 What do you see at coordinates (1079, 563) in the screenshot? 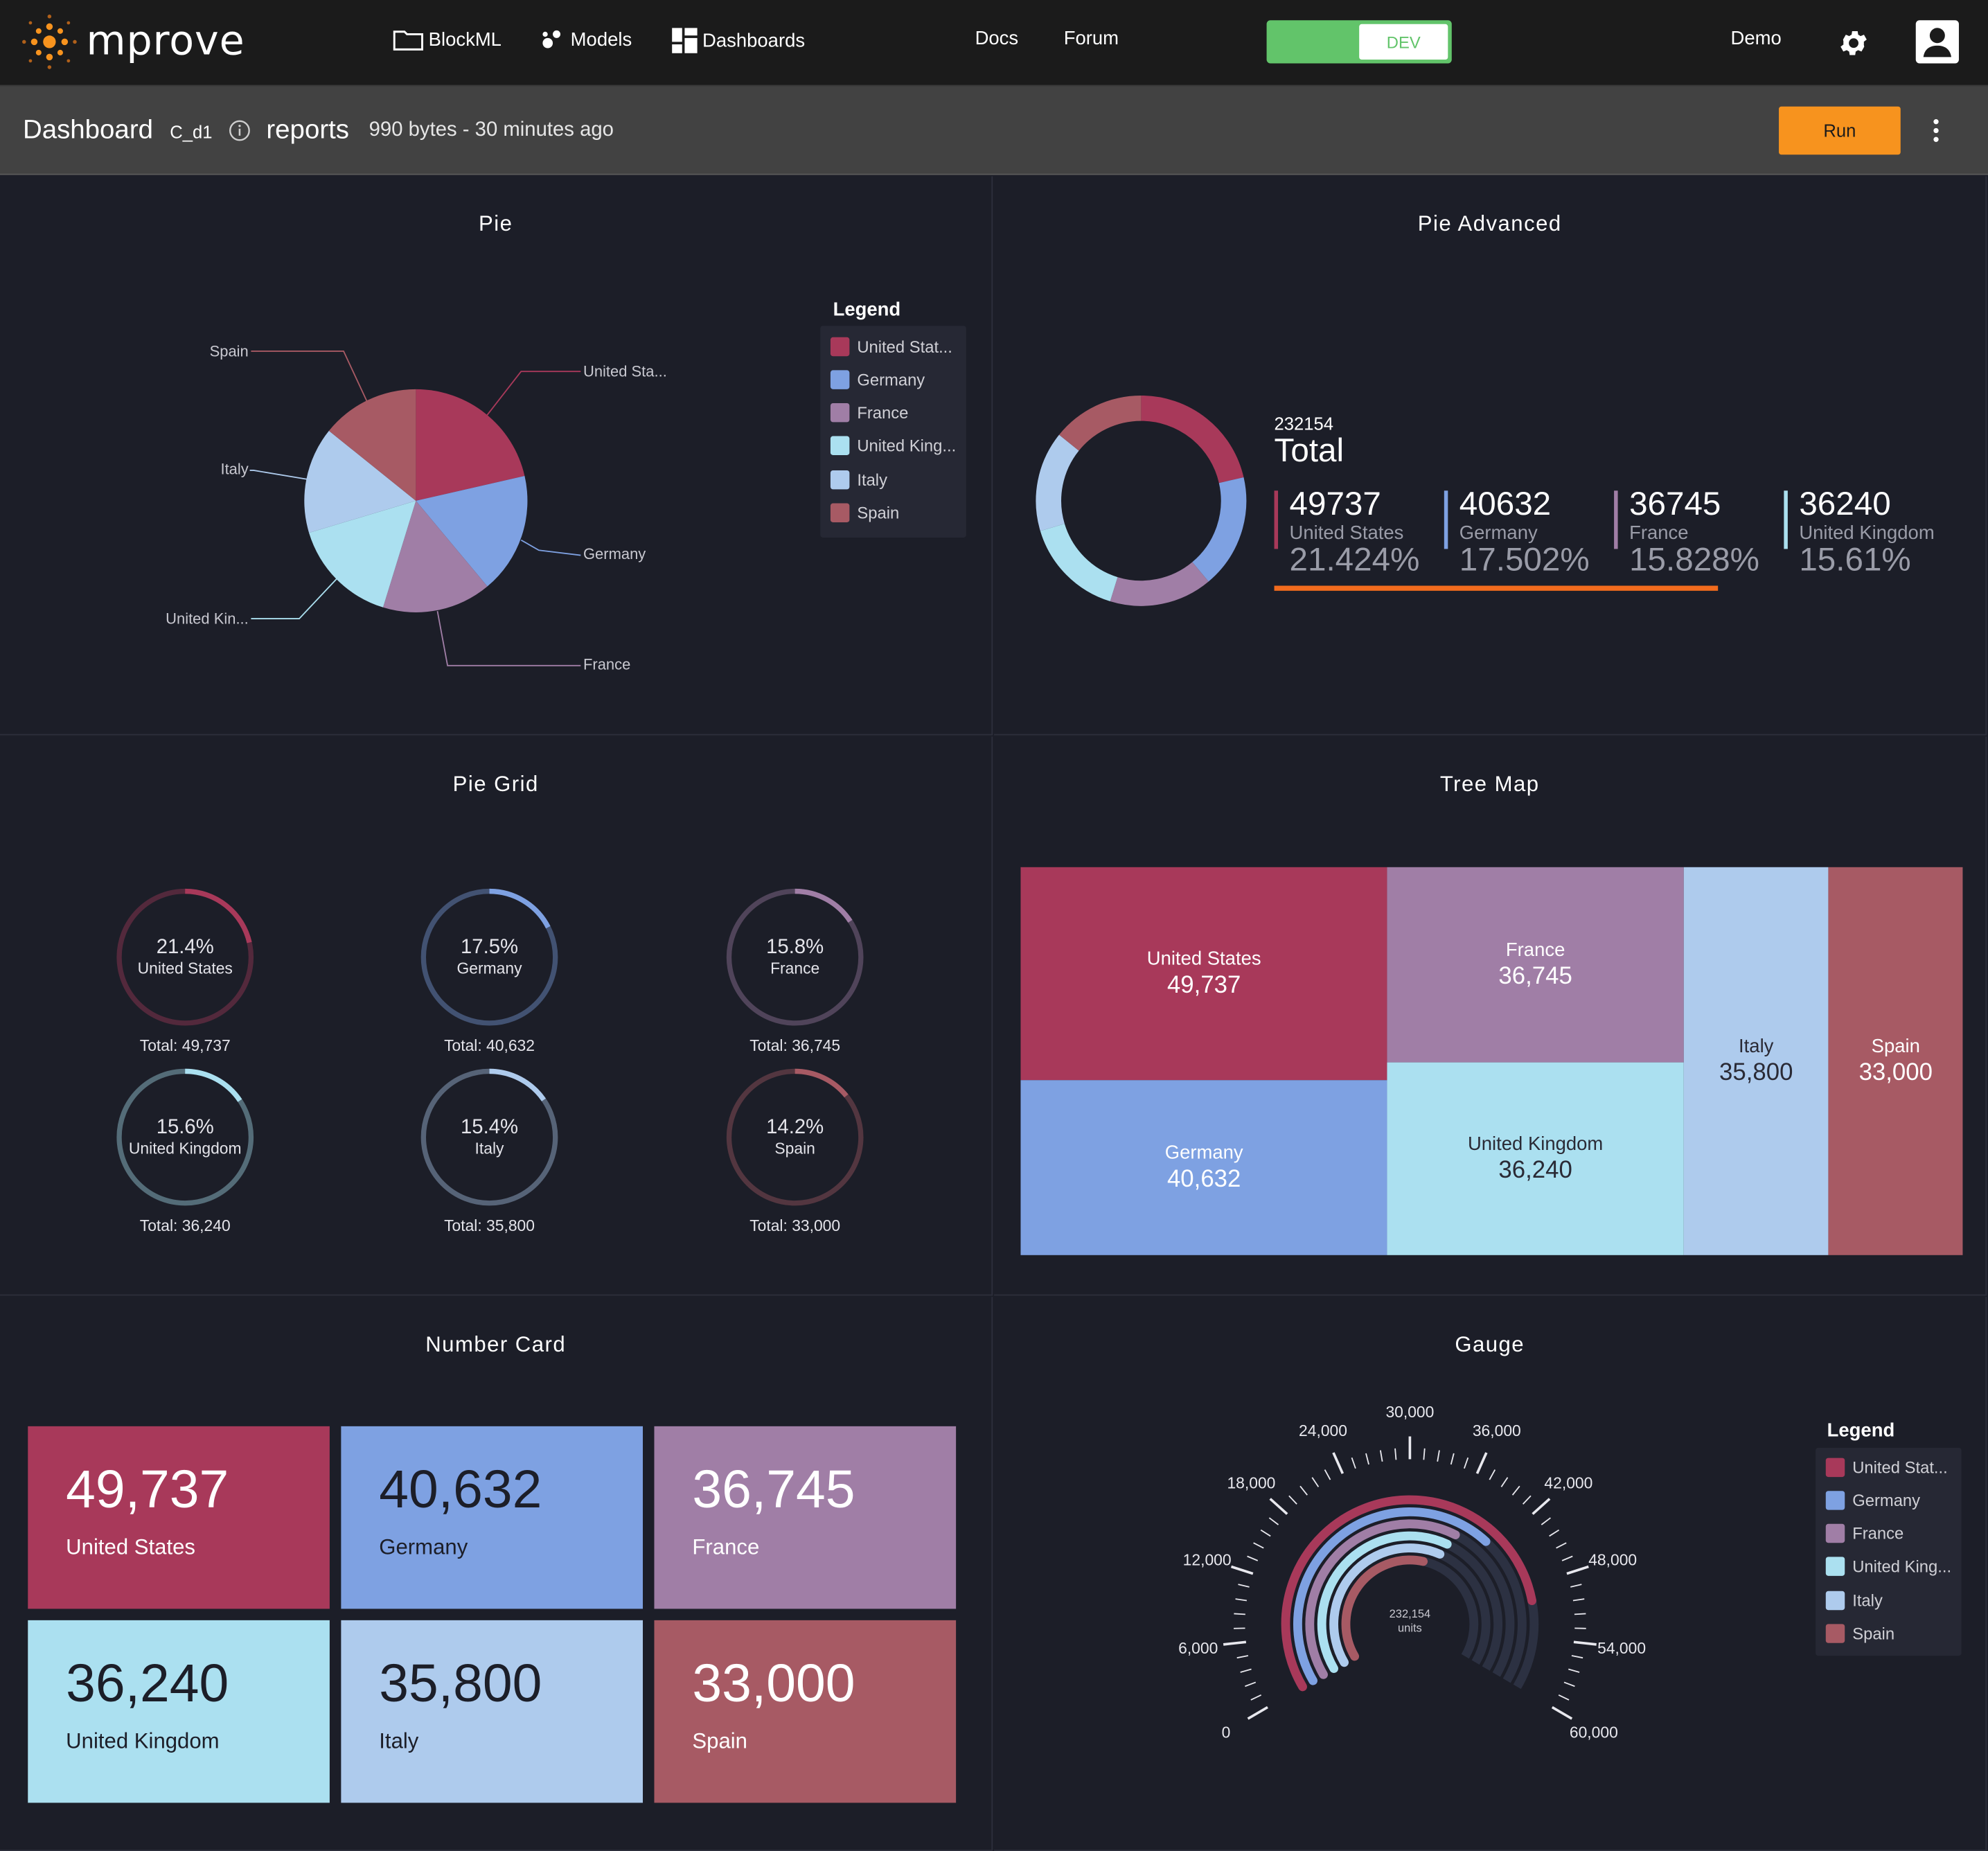
I see `pie-advanced-segment-united-kingdom` at bounding box center [1079, 563].